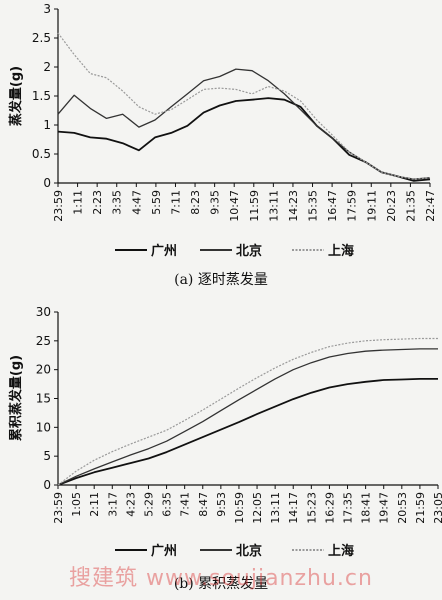  I want to click on x-tick-label: 17:35, so click(348, 508).